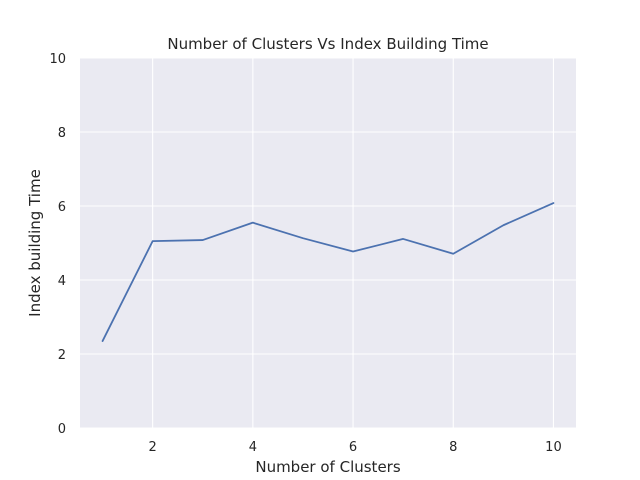 The image size is (640, 480). I want to click on x-tick-label: 6, so click(353, 447).